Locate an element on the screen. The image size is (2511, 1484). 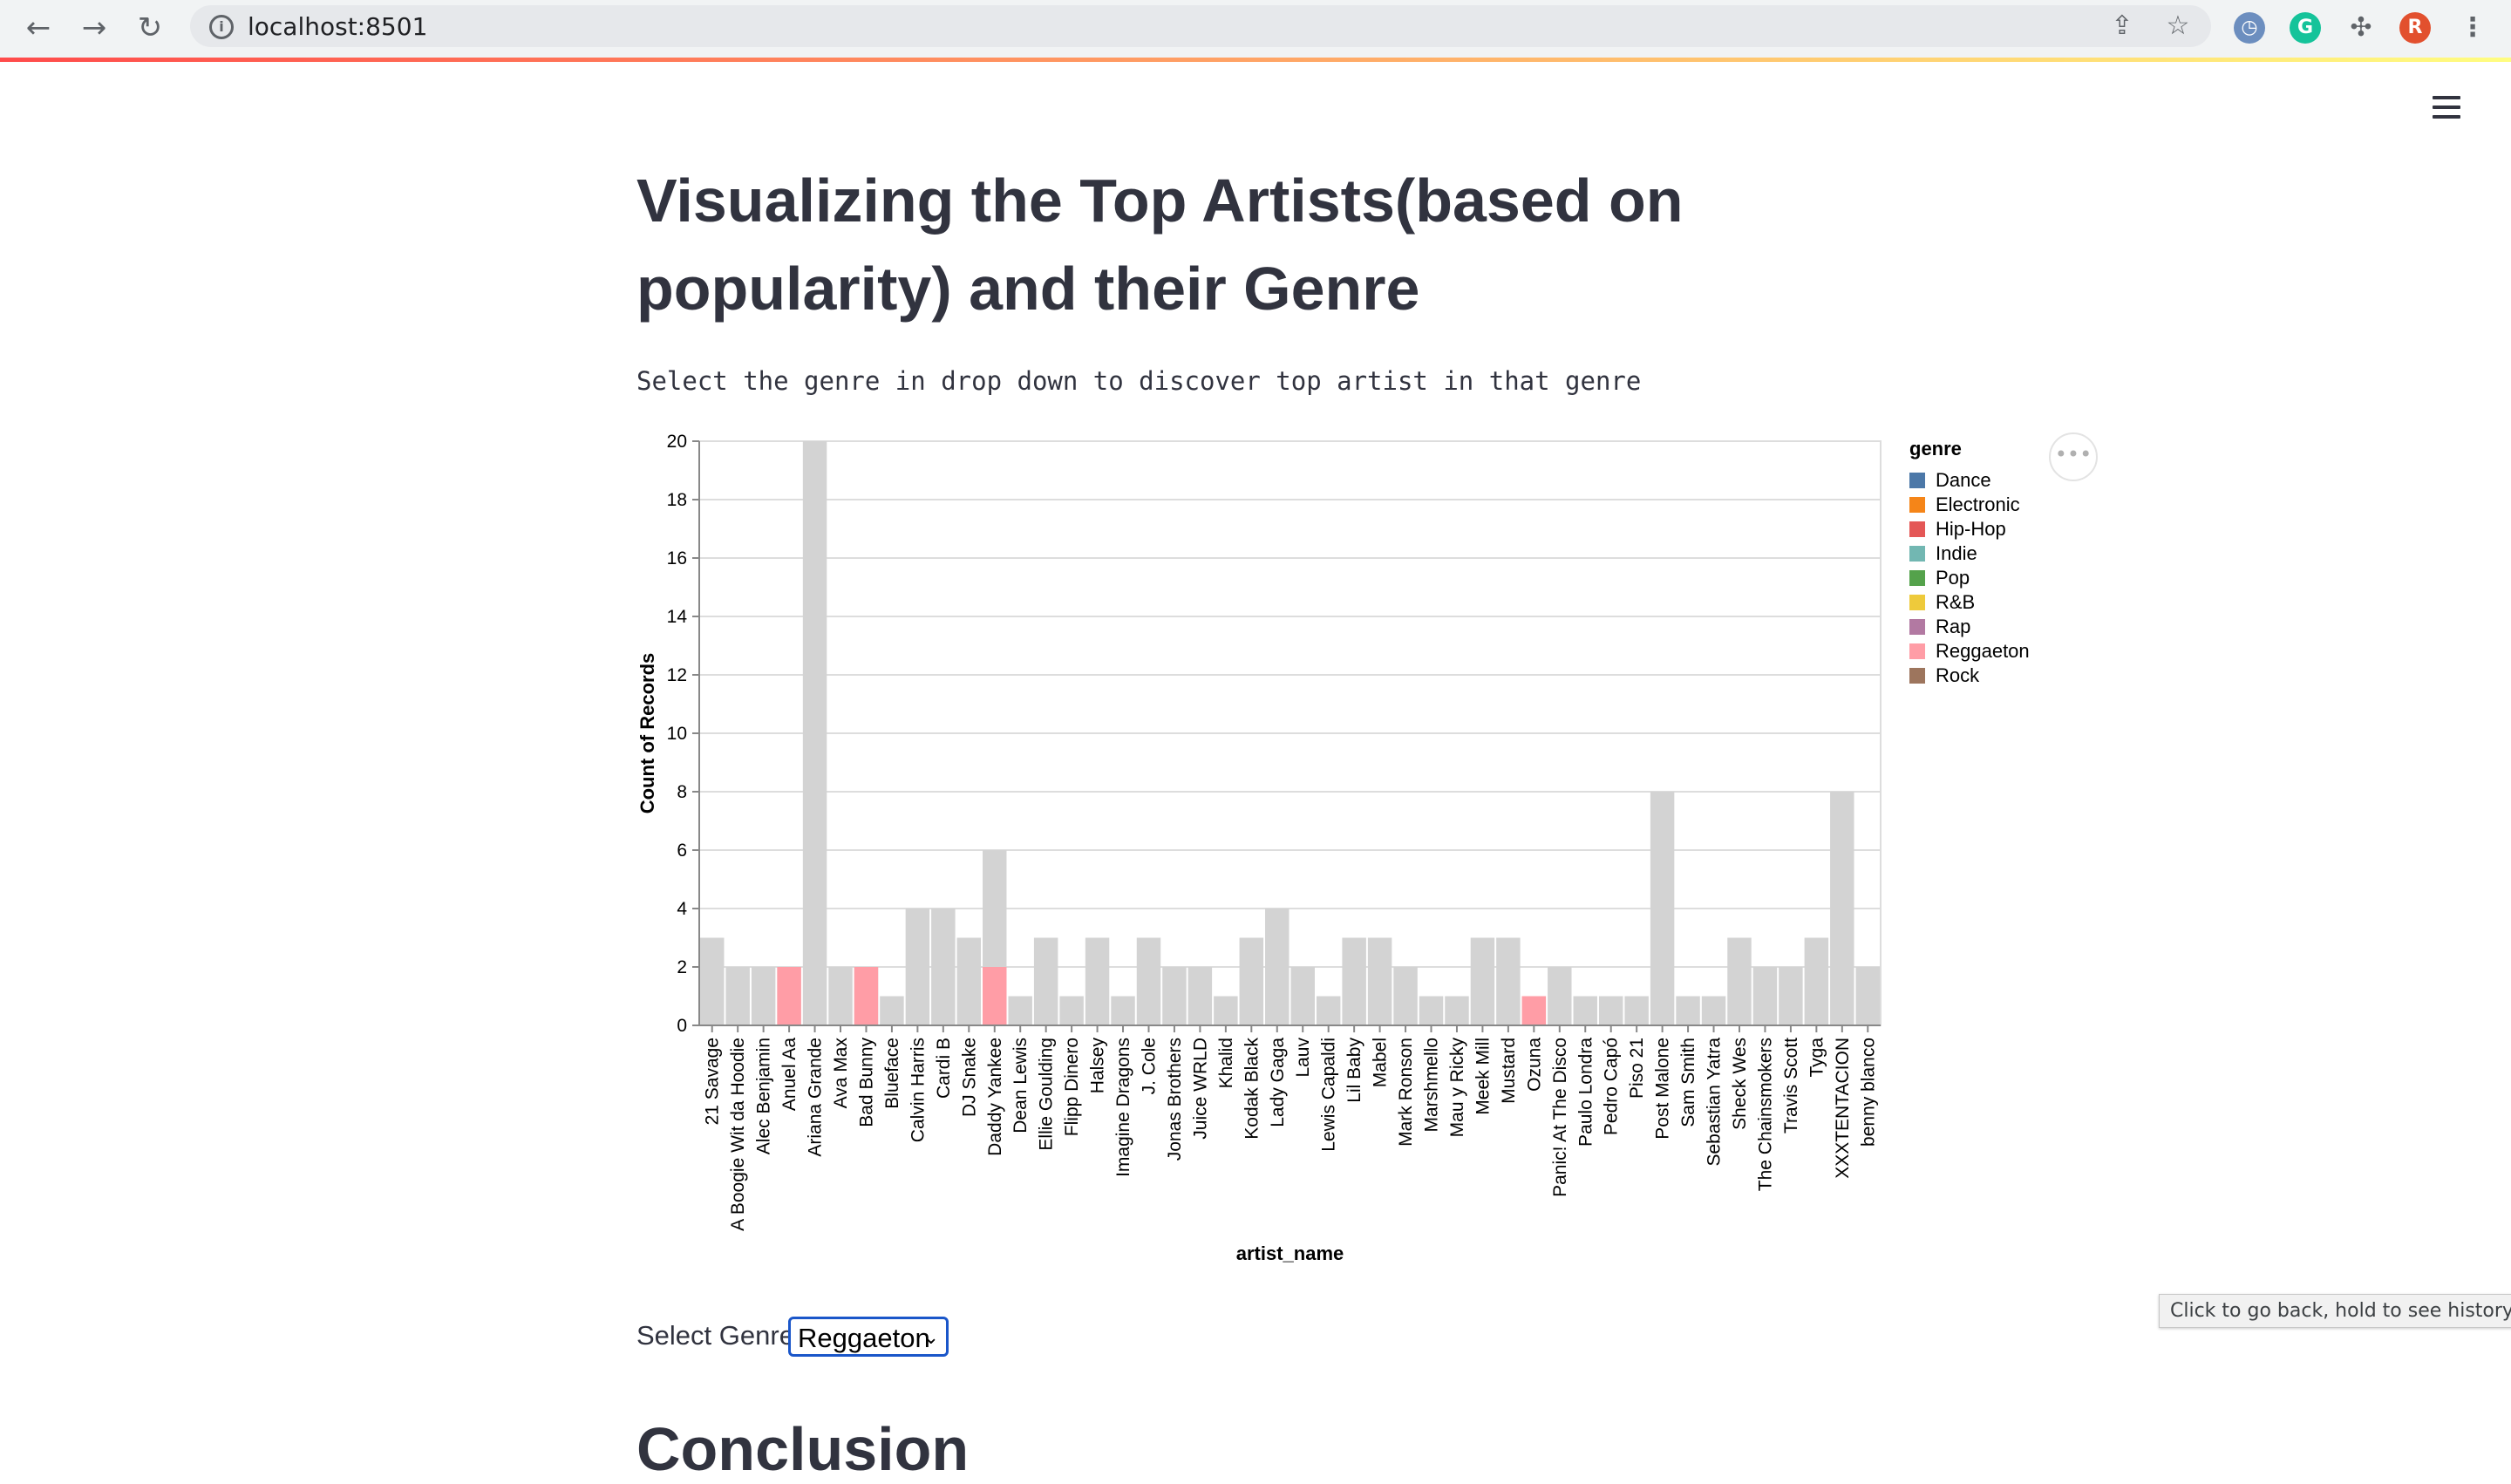
legend-label: R&B is located at coordinates (1955, 602).